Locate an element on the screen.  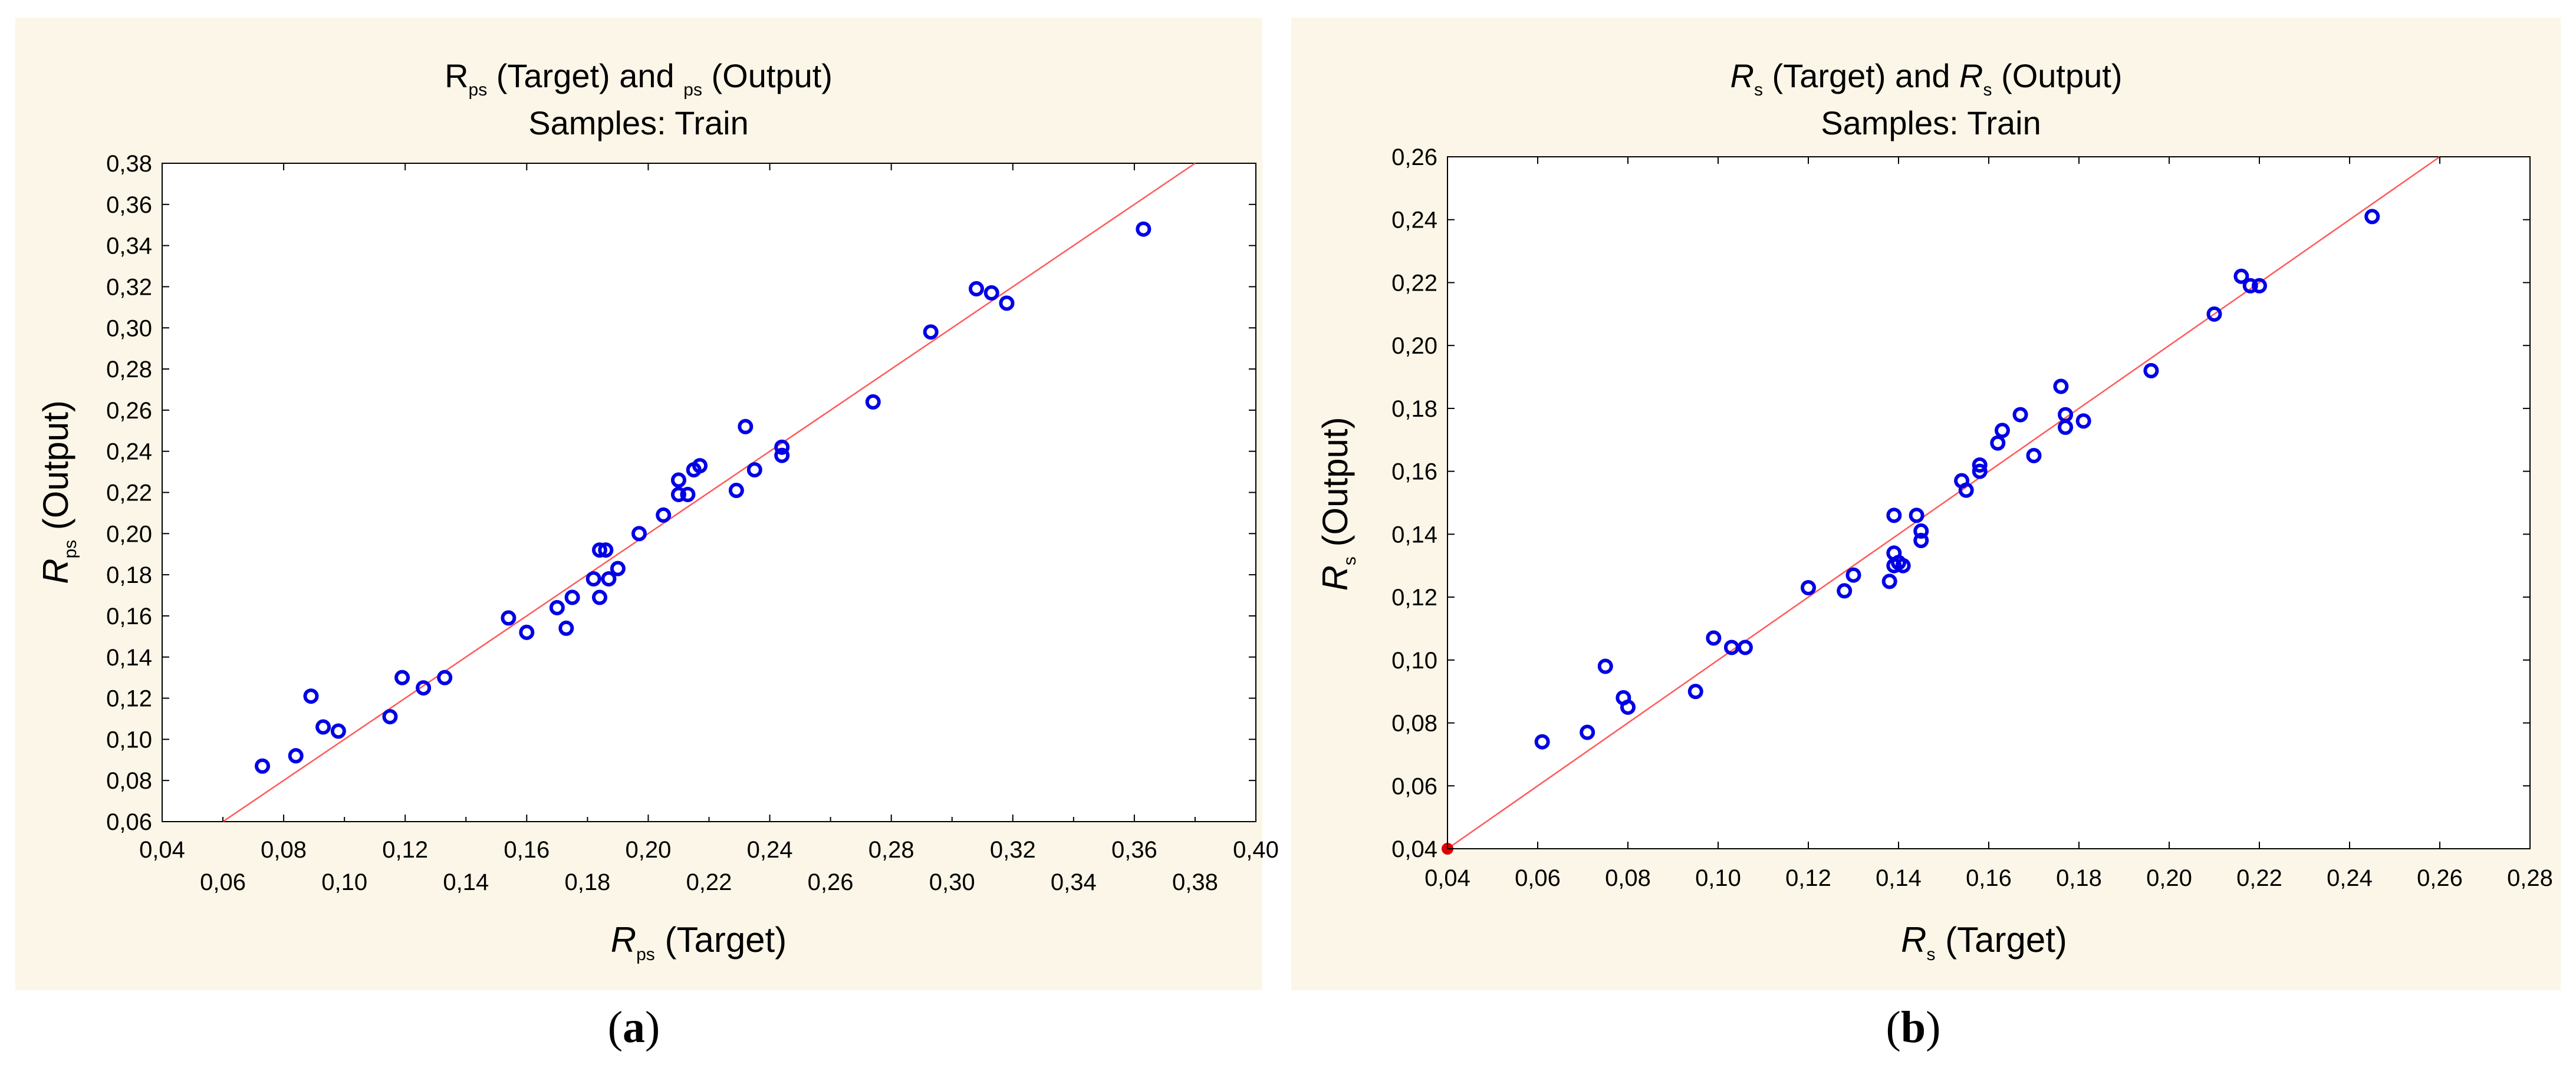
panel-a-x-tick-label: 0,12 is located at coordinates (405, 850).